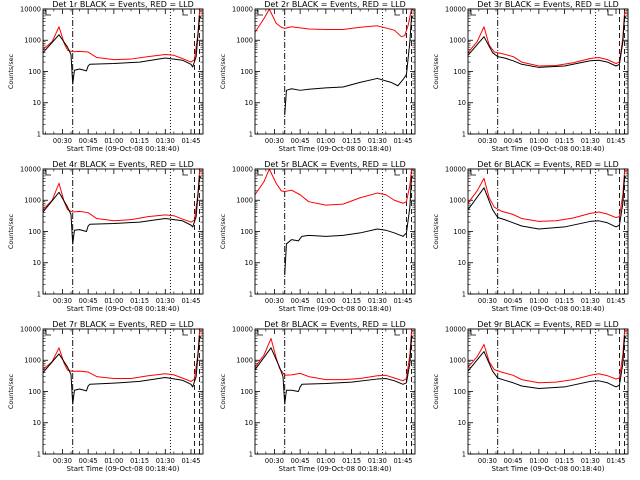 The height and width of the screenshot is (480, 640). What do you see at coordinates (548, 324) in the screenshot?
I see `chart-title: Det 9r BLACK = Events, RED = LLD` at bounding box center [548, 324].